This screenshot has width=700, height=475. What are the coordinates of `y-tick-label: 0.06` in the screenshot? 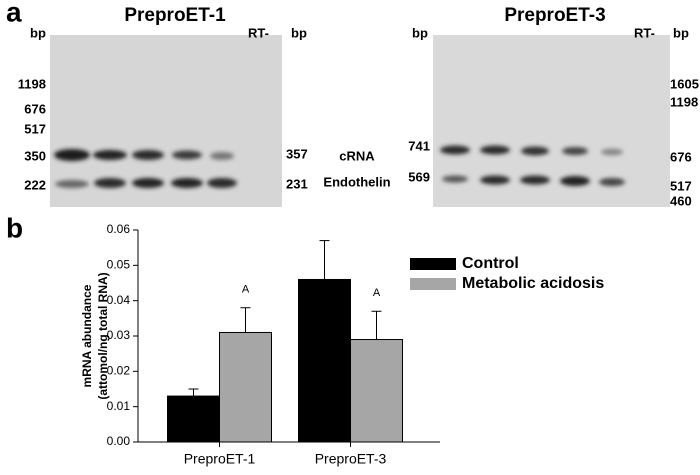 It's located at (119, 229).